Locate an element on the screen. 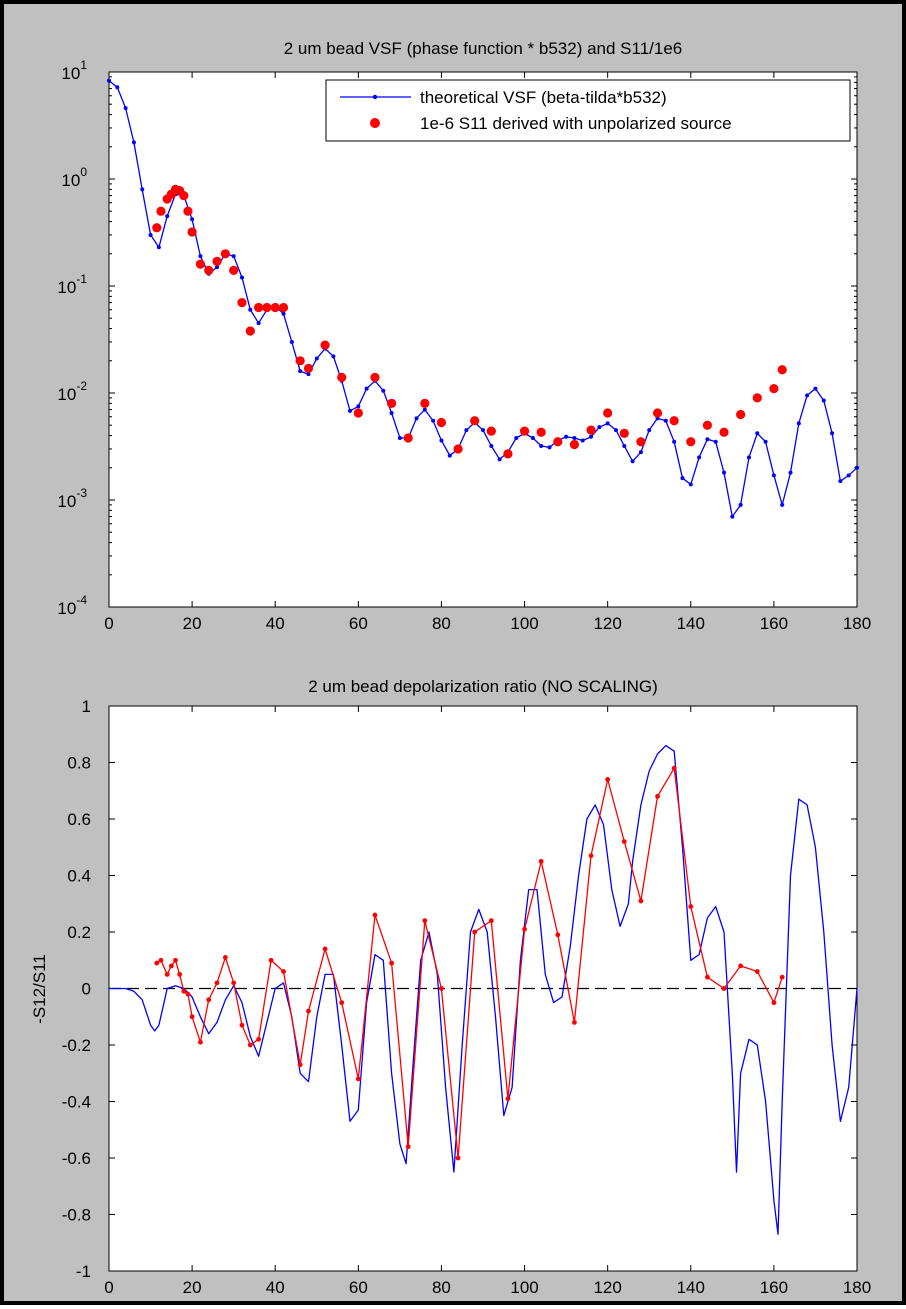 This screenshot has width=906, height=1309. y-tick-label: 10⁻⁴ is located at coordinates (72, 605).